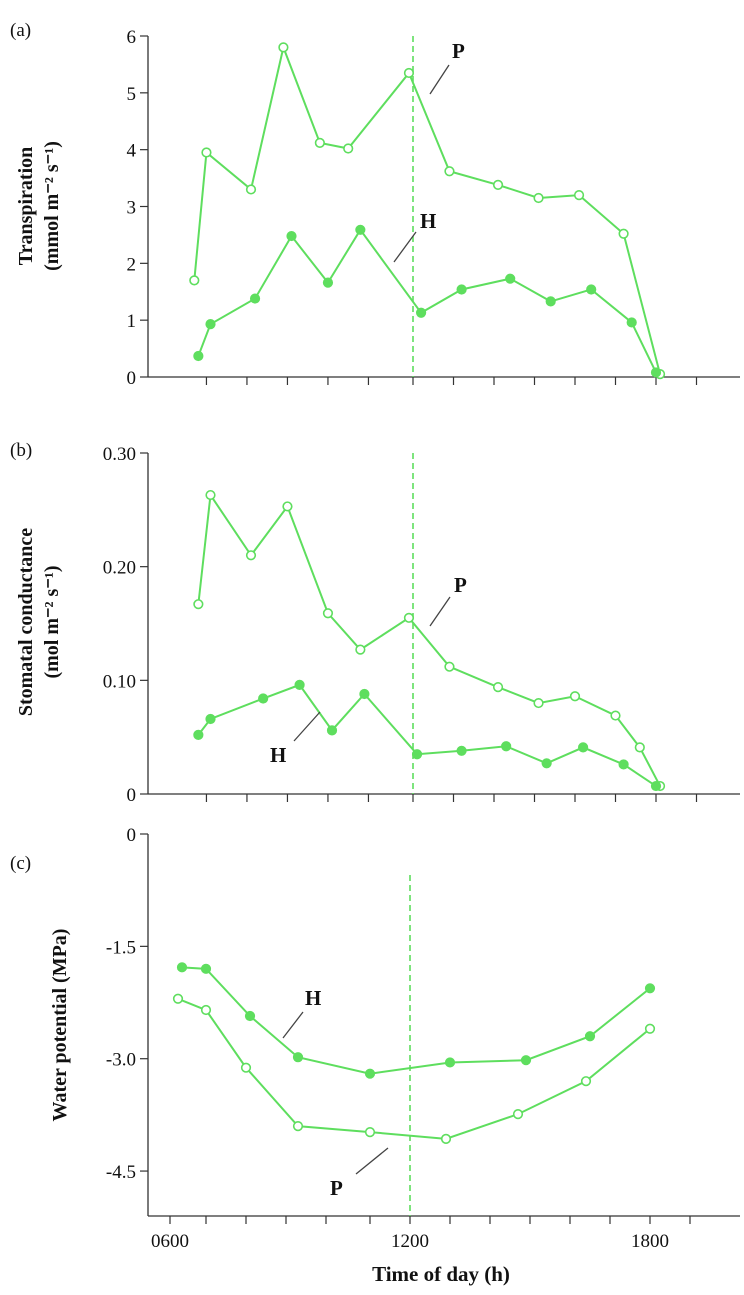 Image resolution: width=744 pixels, height=1295 pixels. What do you see at coordinates (52, 621) in the screenshot?
I see `y-axis-unit-b: (mol m⁻² s⁻¹)` at bounding box center [52, 621].